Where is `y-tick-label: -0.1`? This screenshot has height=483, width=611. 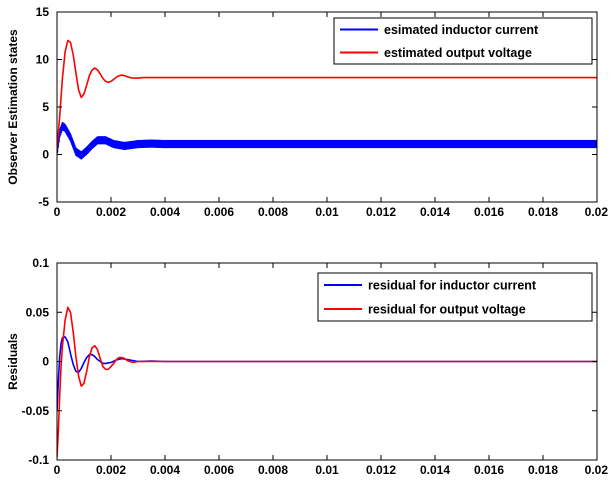 y-tick-label: -0.1 is located at coordinates (38, 460).